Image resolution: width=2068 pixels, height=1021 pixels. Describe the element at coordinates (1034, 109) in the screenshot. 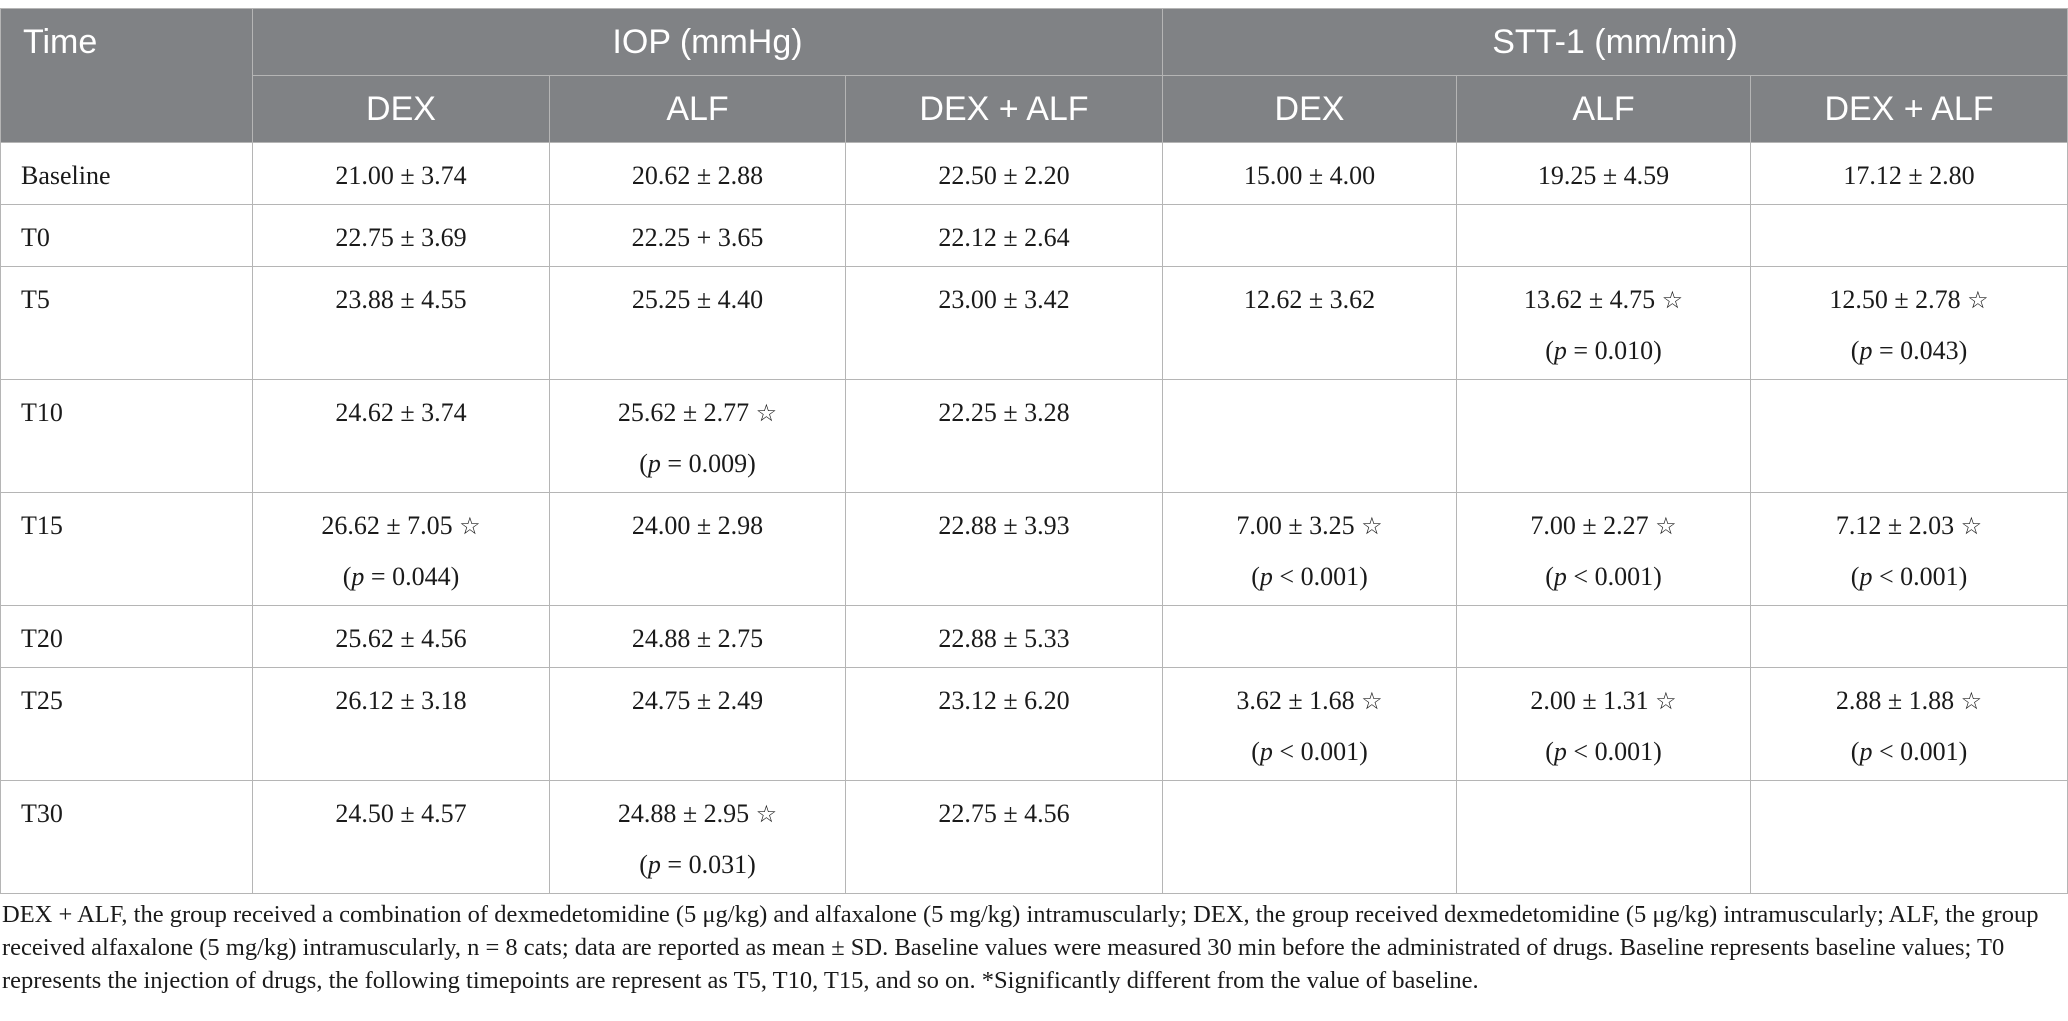

I see `header-row-subcolumns: DEX ALF DEX + ALF DEX ALF DEX + ALF` at that location.